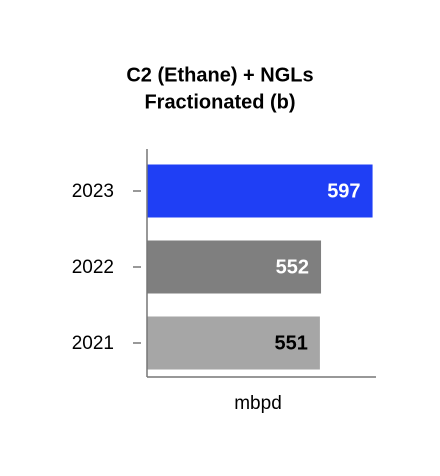 Image resolution: width=440 pixels, height=476 pixels. What do you see at coordinates (343, 191) in the screenshot?
I see `value-label: 597` at bounding box center [343, 191].